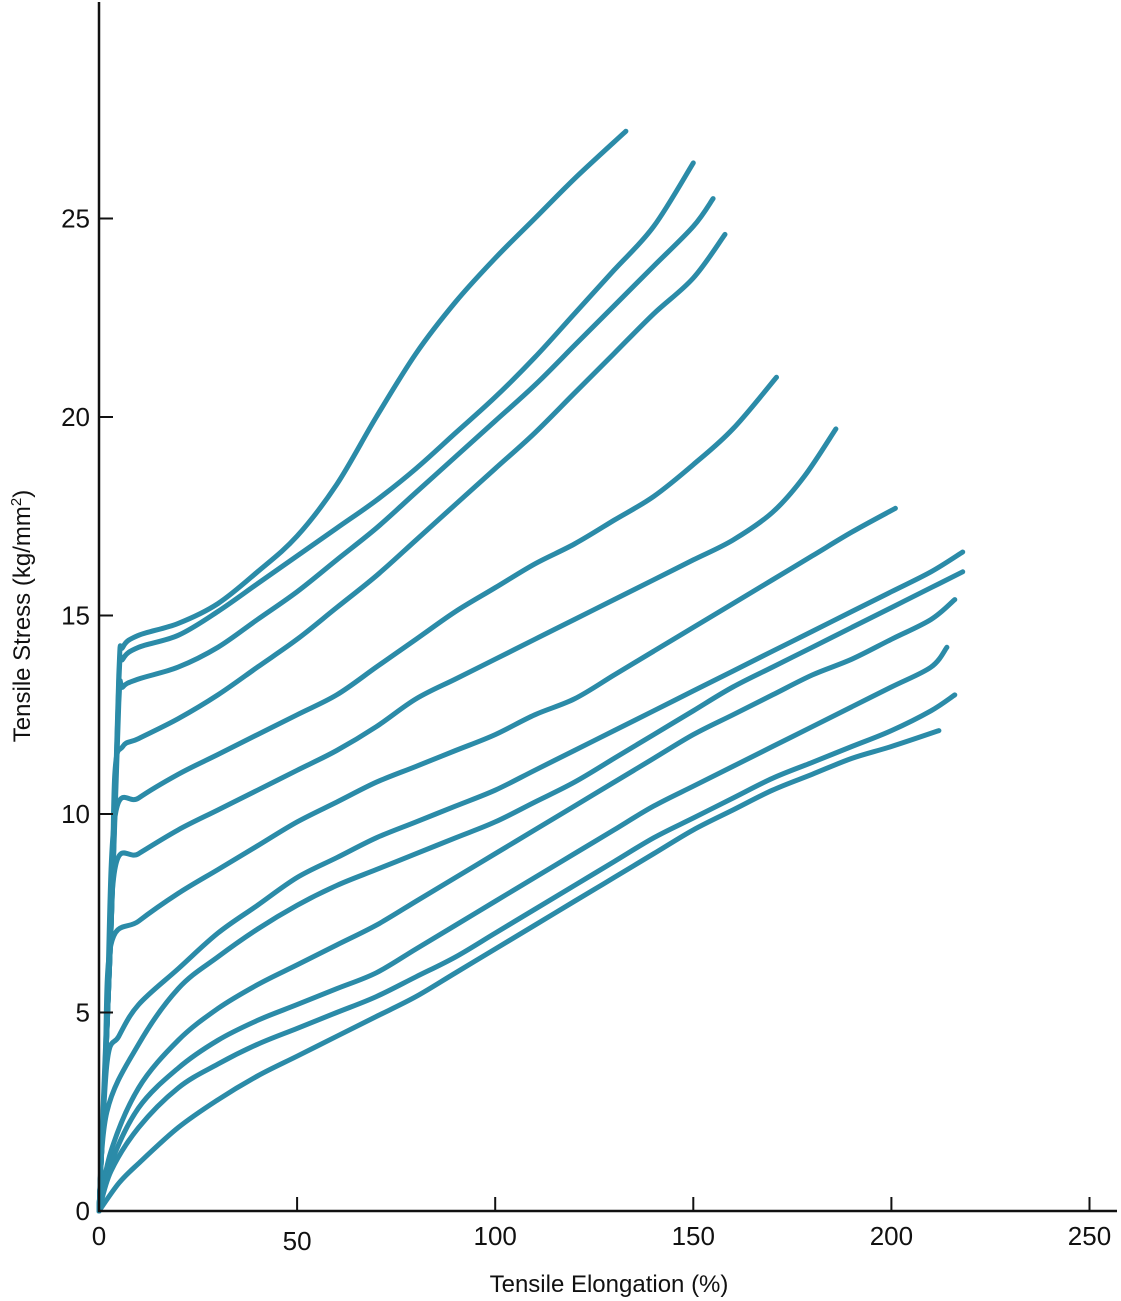 The width and height of the screenshot is (1121, 1301). What do you see at coordinates (87, 715) in the screenshot?
I see `y-ticks-group: 0 5 10 15 20 25` at bounding box center [87, 715].